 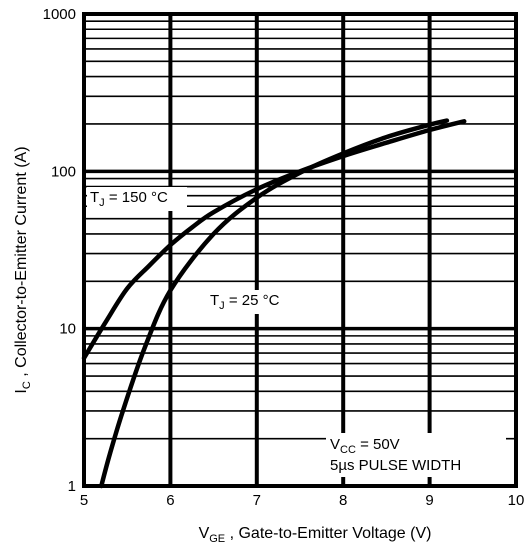 I want to click on y-axis-label-rest: , Collector-to-Emitter Current (A), so click(x=21, y=263).